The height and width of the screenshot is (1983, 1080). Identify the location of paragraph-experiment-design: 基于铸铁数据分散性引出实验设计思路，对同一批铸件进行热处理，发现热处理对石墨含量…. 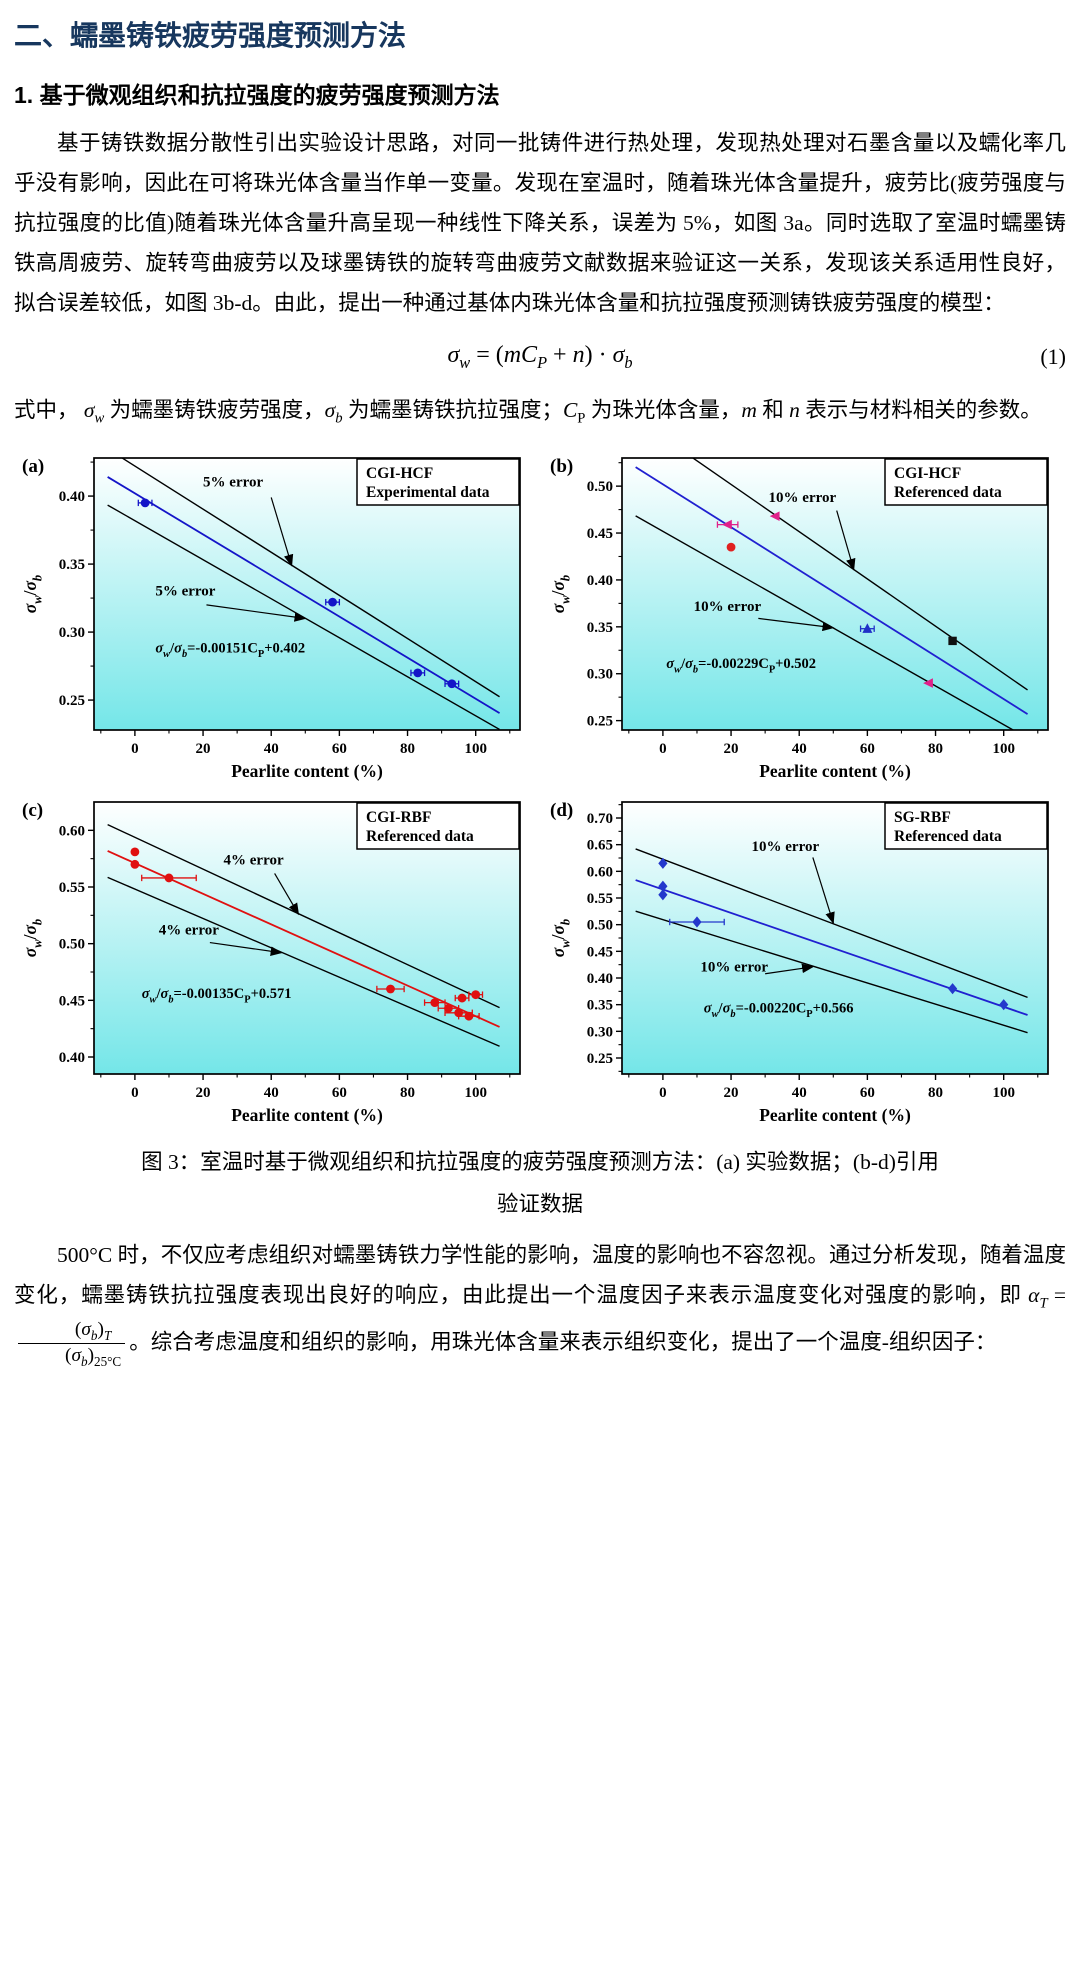
(540, 223).